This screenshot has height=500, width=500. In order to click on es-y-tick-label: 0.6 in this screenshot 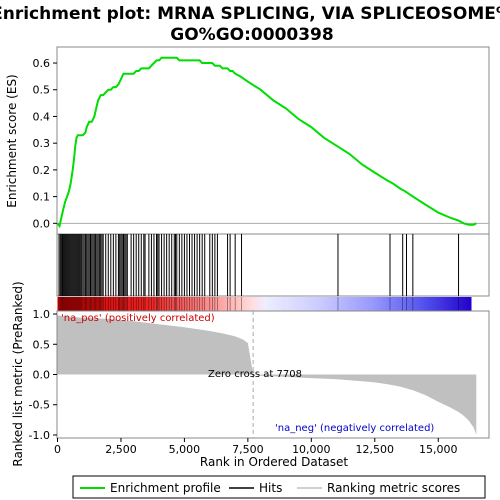, I will do `click(42, 63)`.